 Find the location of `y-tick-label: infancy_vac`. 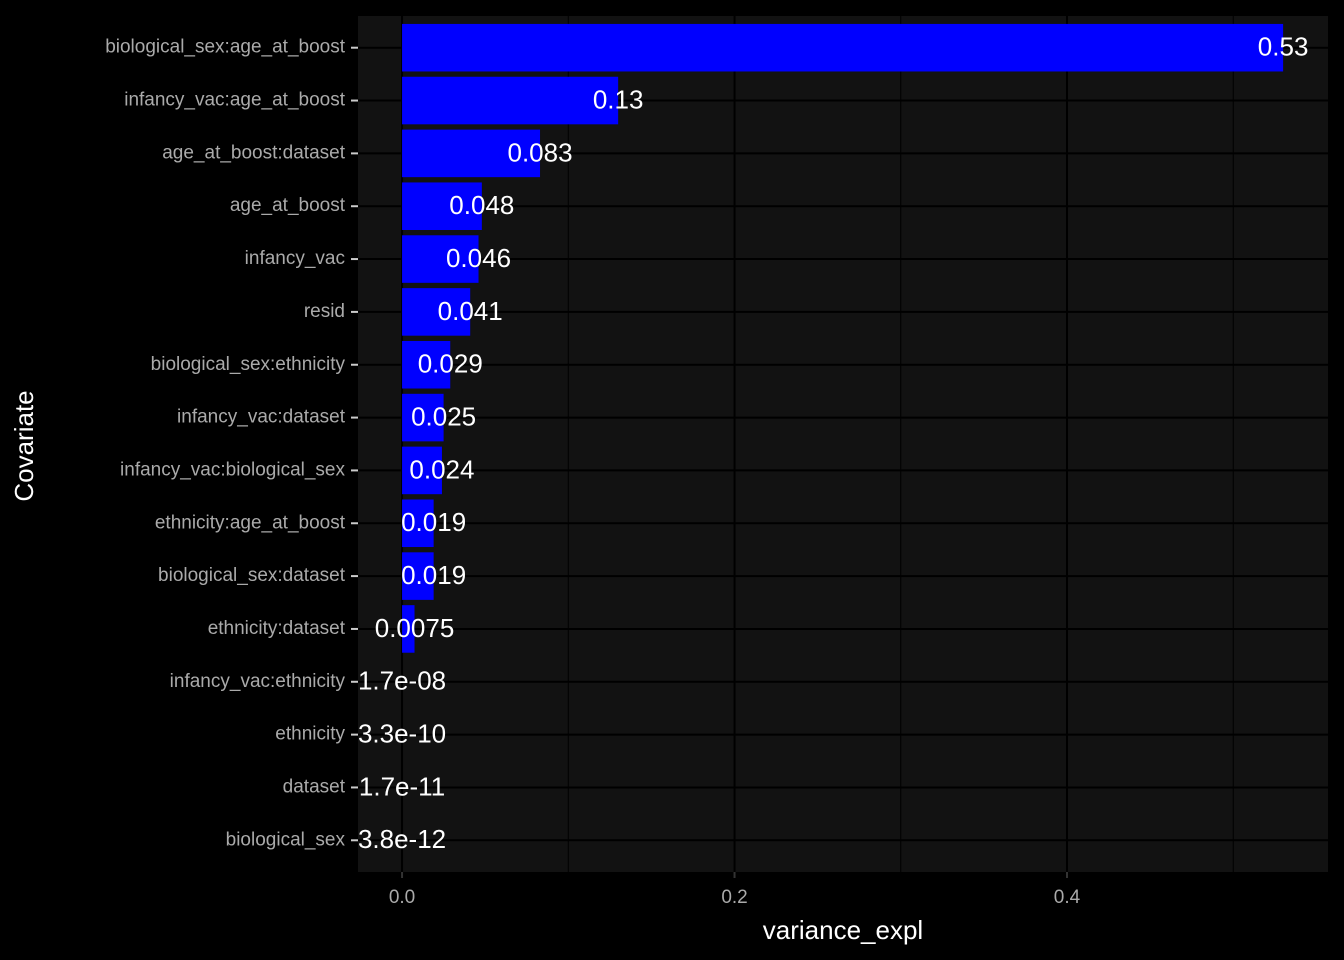

y-tick-label: infancy_vac is located at coordinates (295, 258).